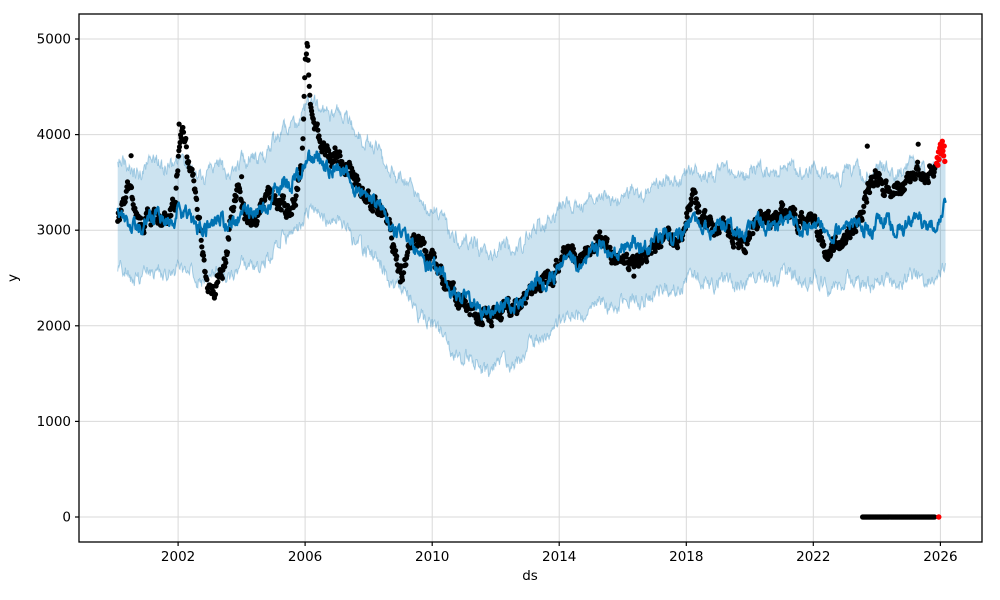  Describe the element at coordinates (54, 326) in the screenshot. I see `y-tick-label: 2000` at that location.